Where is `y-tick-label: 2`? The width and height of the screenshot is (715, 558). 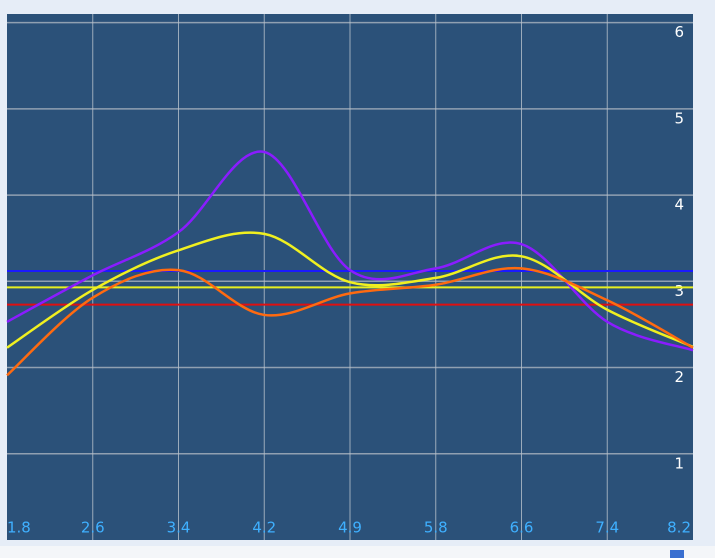 y-tick-label: 2 is located at coordinates (679, 377).